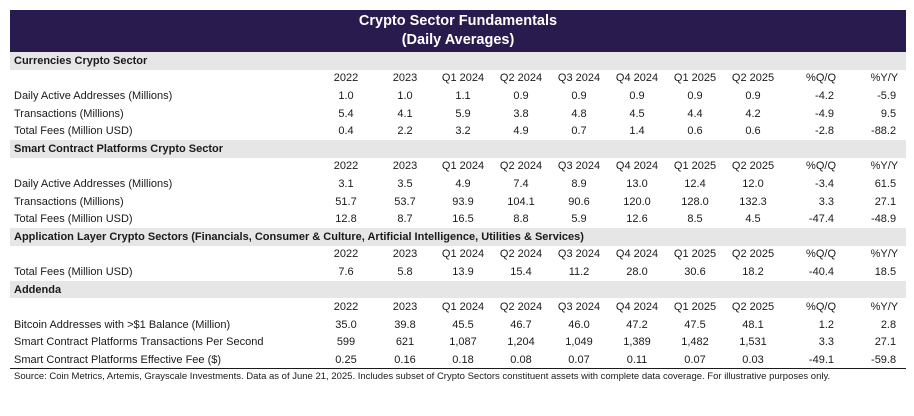  Describe the element at coordinates (695, 324) in the screenshot. I see `cell-value: 47.5` at that location.